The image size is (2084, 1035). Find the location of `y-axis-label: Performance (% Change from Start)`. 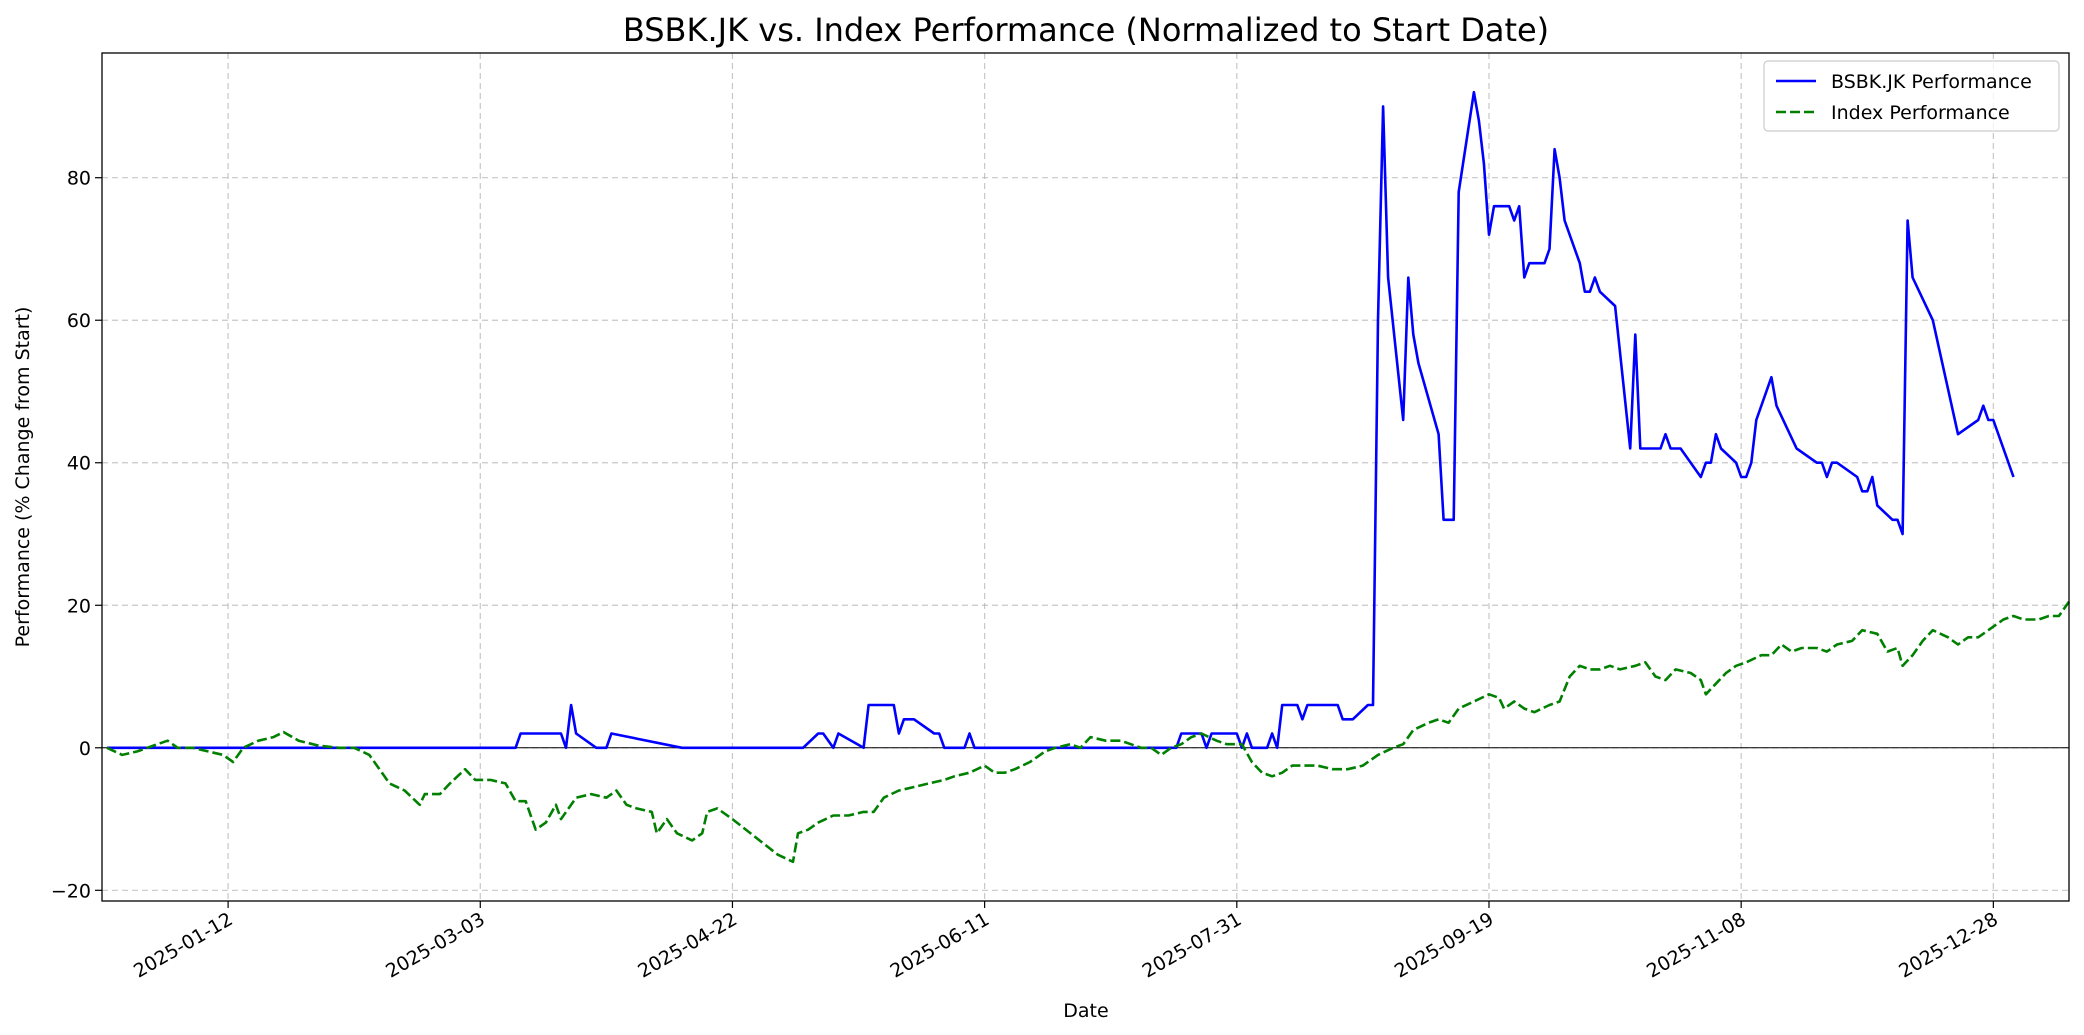

y-axis-label: Performance (% Change from Start) is located at coordinates (23, 477).